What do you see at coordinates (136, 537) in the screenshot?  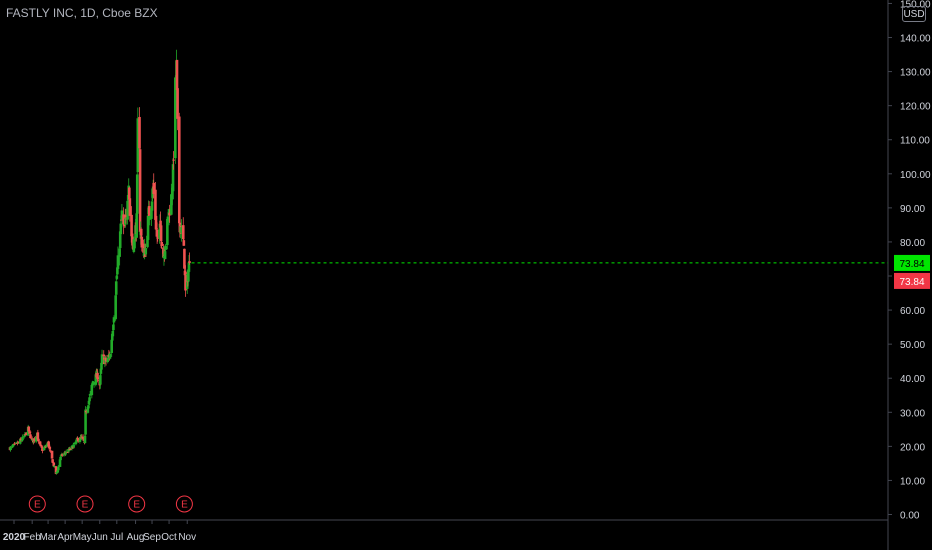 I see `x-tick-label: Aug` at bounding box center [136, 537].